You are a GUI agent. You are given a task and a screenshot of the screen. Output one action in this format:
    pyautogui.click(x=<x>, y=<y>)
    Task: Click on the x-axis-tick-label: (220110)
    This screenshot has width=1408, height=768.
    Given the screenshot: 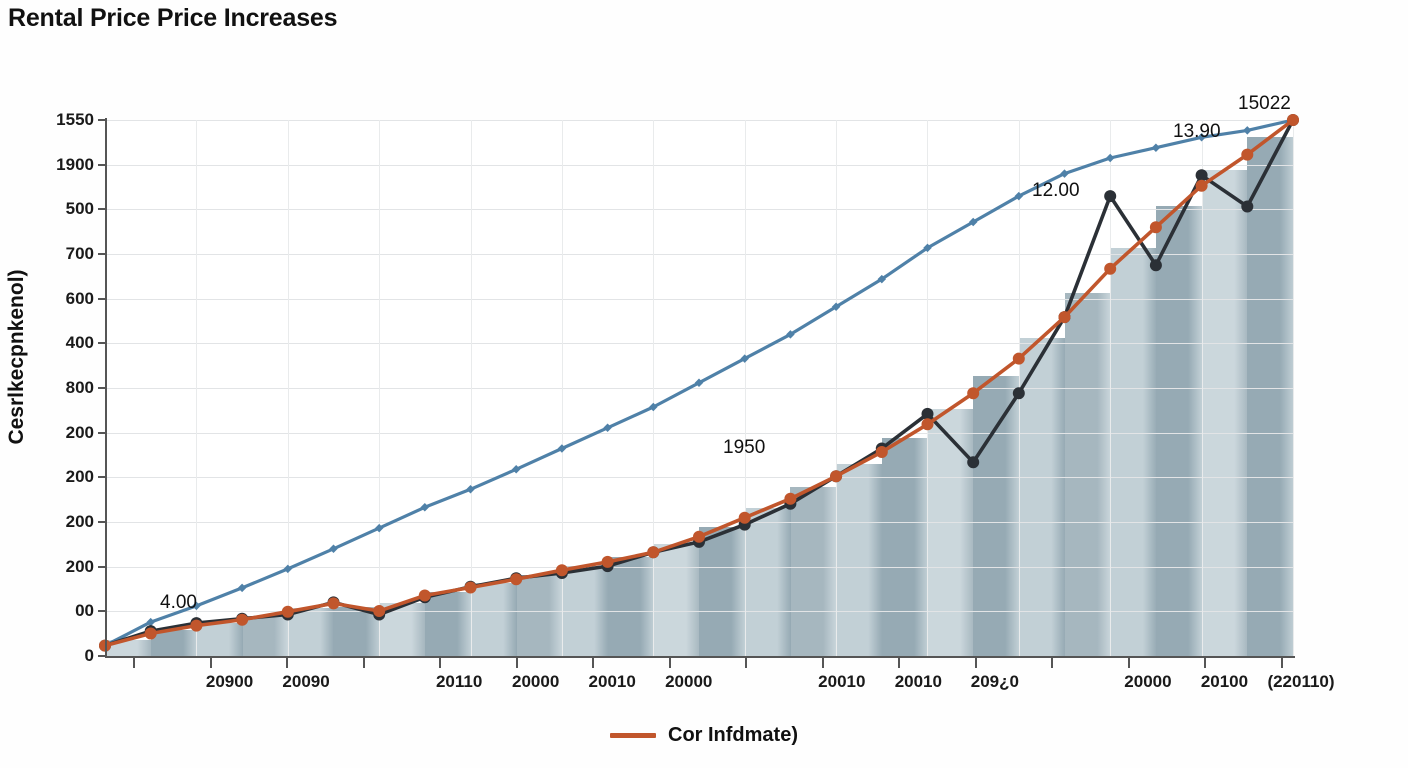 What is the action you would take?
    pyautogui.click(x=1301, y=681)
    